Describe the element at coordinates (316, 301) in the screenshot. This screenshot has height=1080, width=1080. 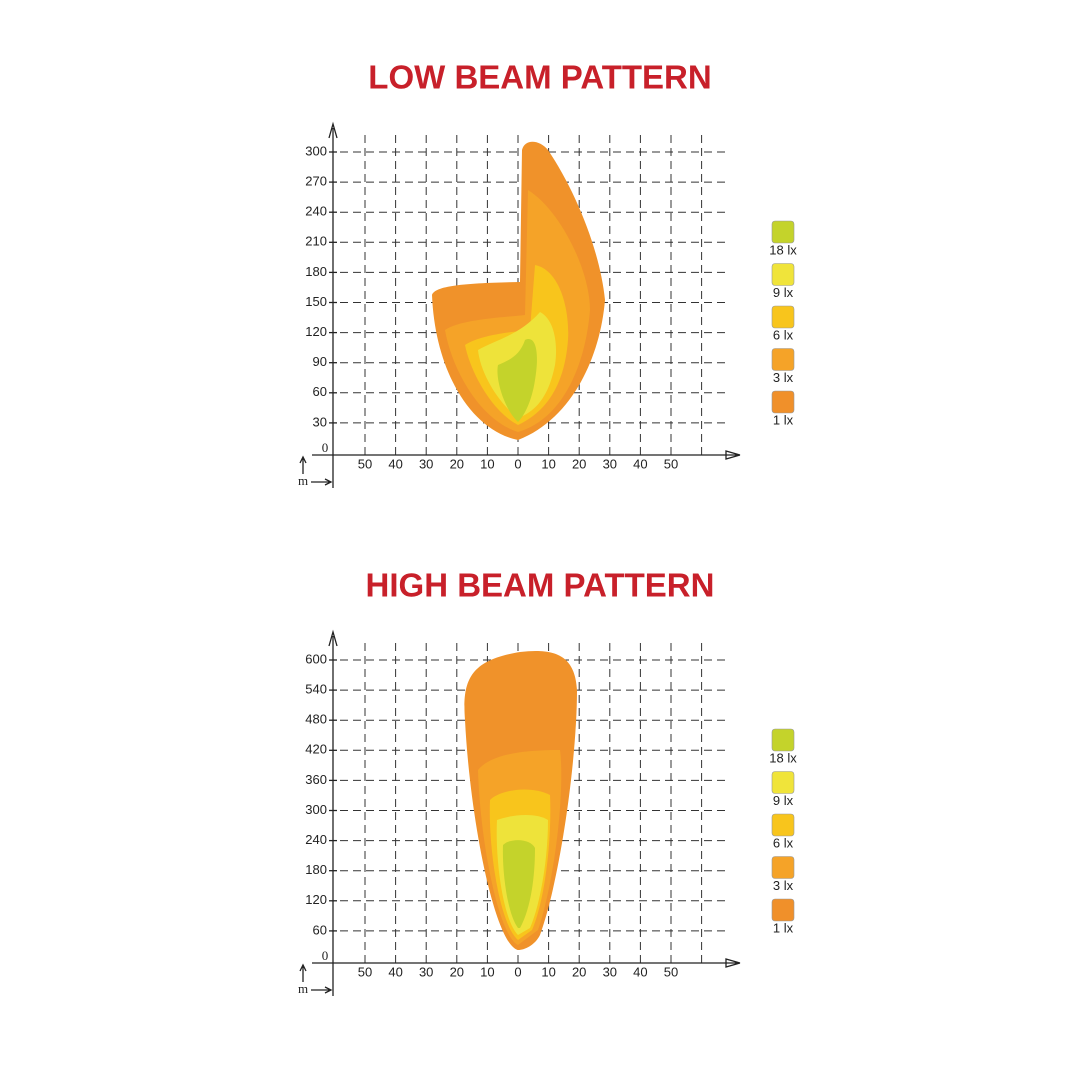
I see `y-tick-label: 150` at that location.